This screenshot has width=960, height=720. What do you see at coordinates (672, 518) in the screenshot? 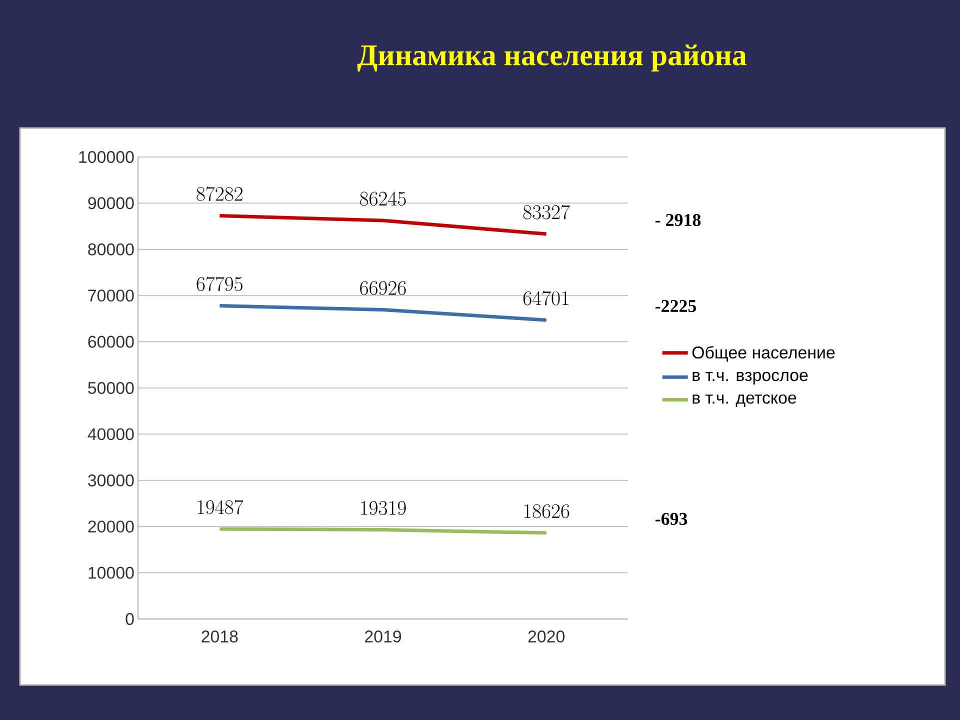
I see `text: -693` at bounding box center [672, 518].